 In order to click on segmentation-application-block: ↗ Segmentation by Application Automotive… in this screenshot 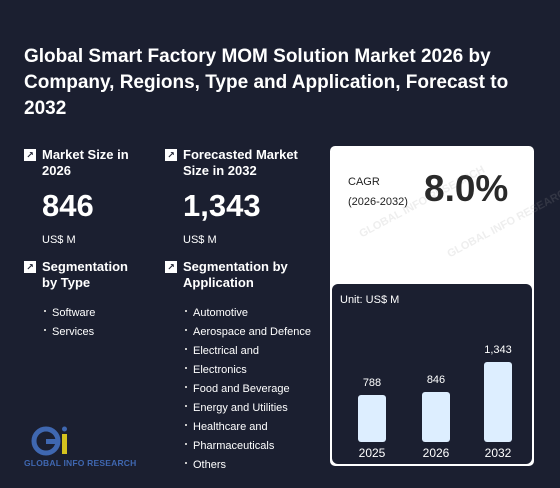, I will do `click(238, 367)`.